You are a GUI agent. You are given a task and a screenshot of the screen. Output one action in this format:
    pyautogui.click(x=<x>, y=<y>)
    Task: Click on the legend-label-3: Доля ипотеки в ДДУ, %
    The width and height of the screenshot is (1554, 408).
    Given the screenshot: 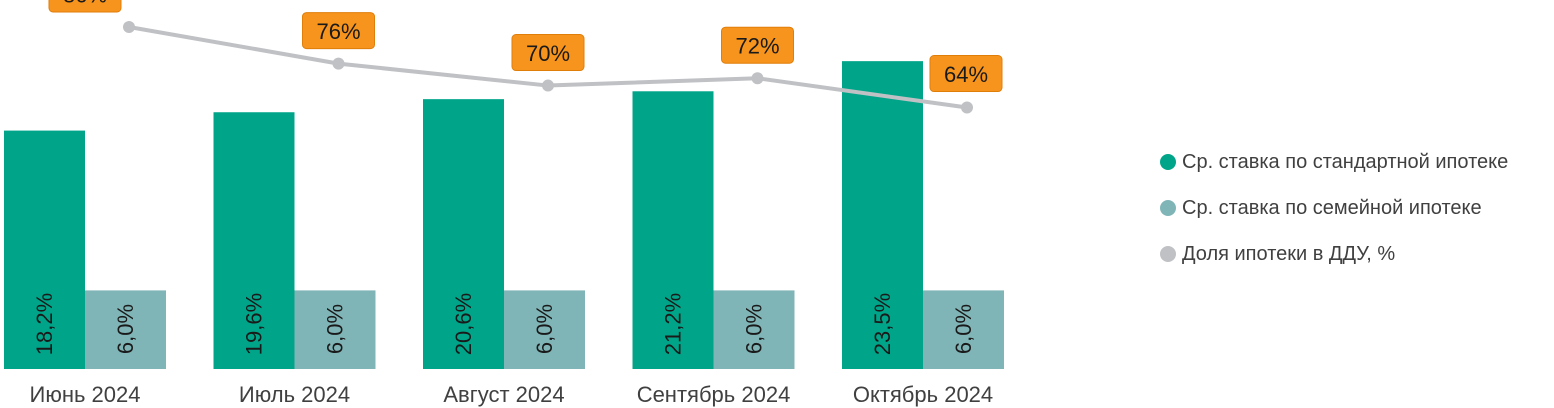 What is the action you would take?
    pyautogui.click(x=1288, y=254)
    